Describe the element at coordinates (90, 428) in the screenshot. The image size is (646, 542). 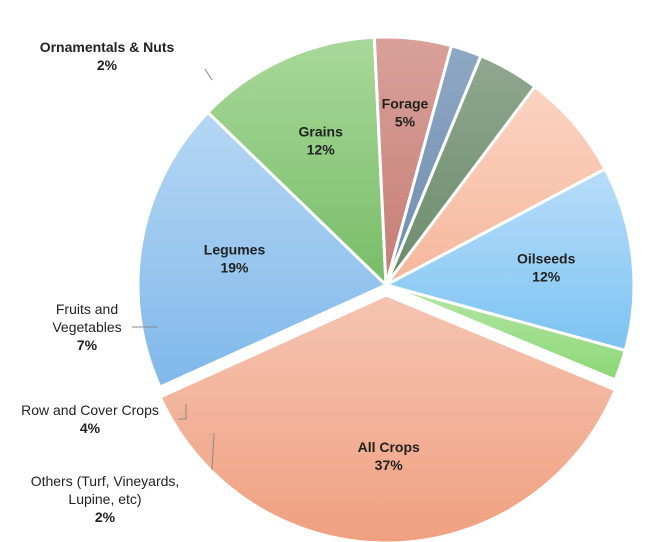
I see `slice-value-label: 4%` at that location.